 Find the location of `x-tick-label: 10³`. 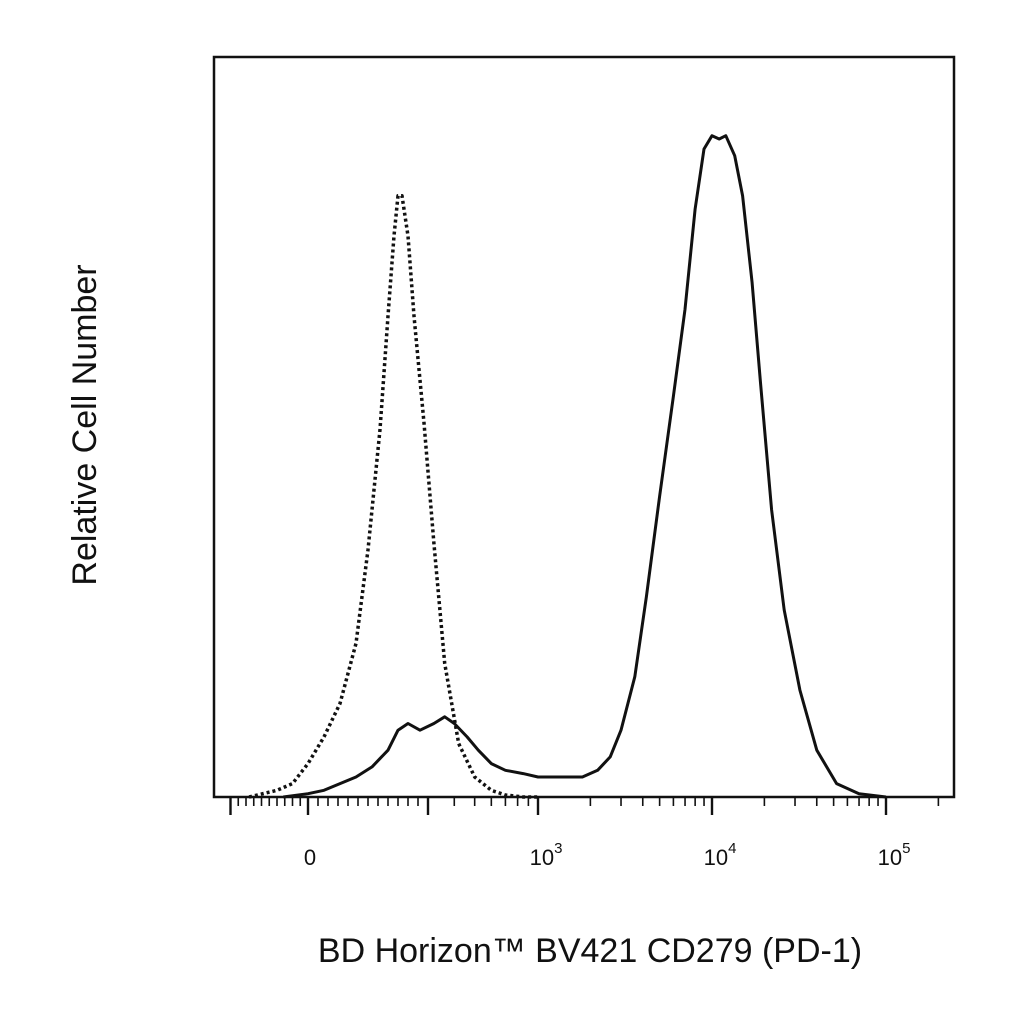

x-tick-label: 10³ is located at coordinates (546, 855).